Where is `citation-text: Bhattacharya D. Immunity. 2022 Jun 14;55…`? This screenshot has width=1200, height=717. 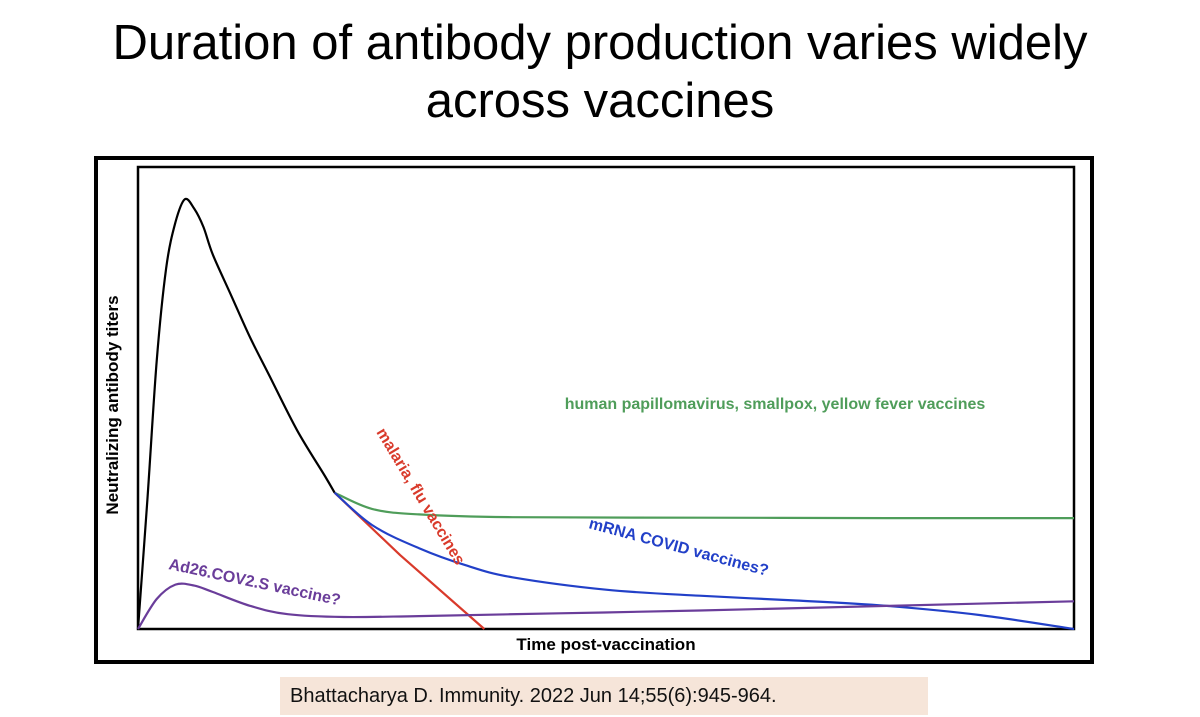
citation-text: Bhattacharya D. Immunity. 2022 Jun 14;55… is located at coordinates (533, 696).